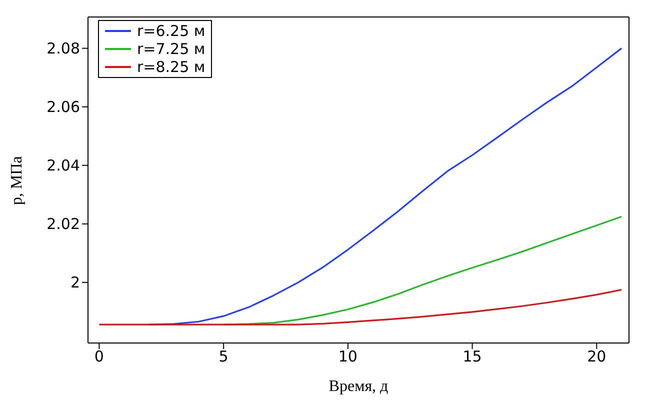 This screenshot has height=403, width=646. What do you see at coordinates (348, 357) in the screenshot?
I see `x-tick-label: 10` at bounding box center [348, 357].